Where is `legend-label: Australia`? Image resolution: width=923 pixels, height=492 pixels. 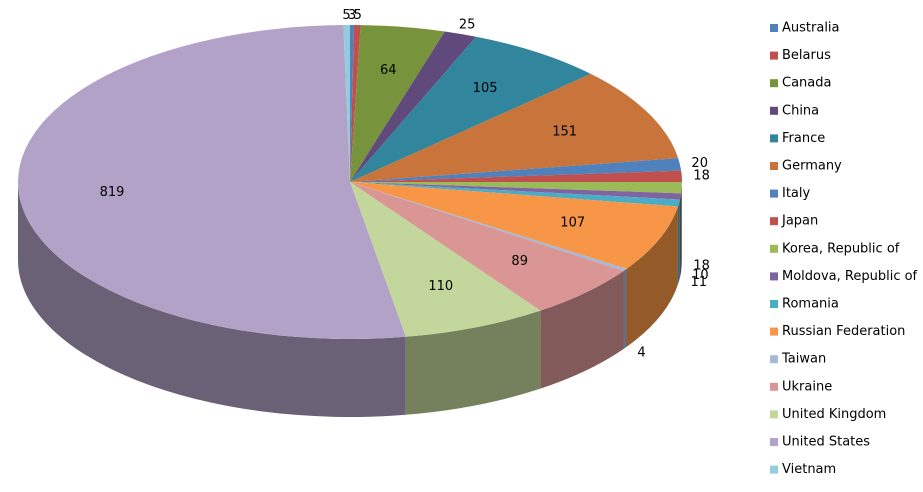
legend-label: Australia is located at coordinates (811, 28).